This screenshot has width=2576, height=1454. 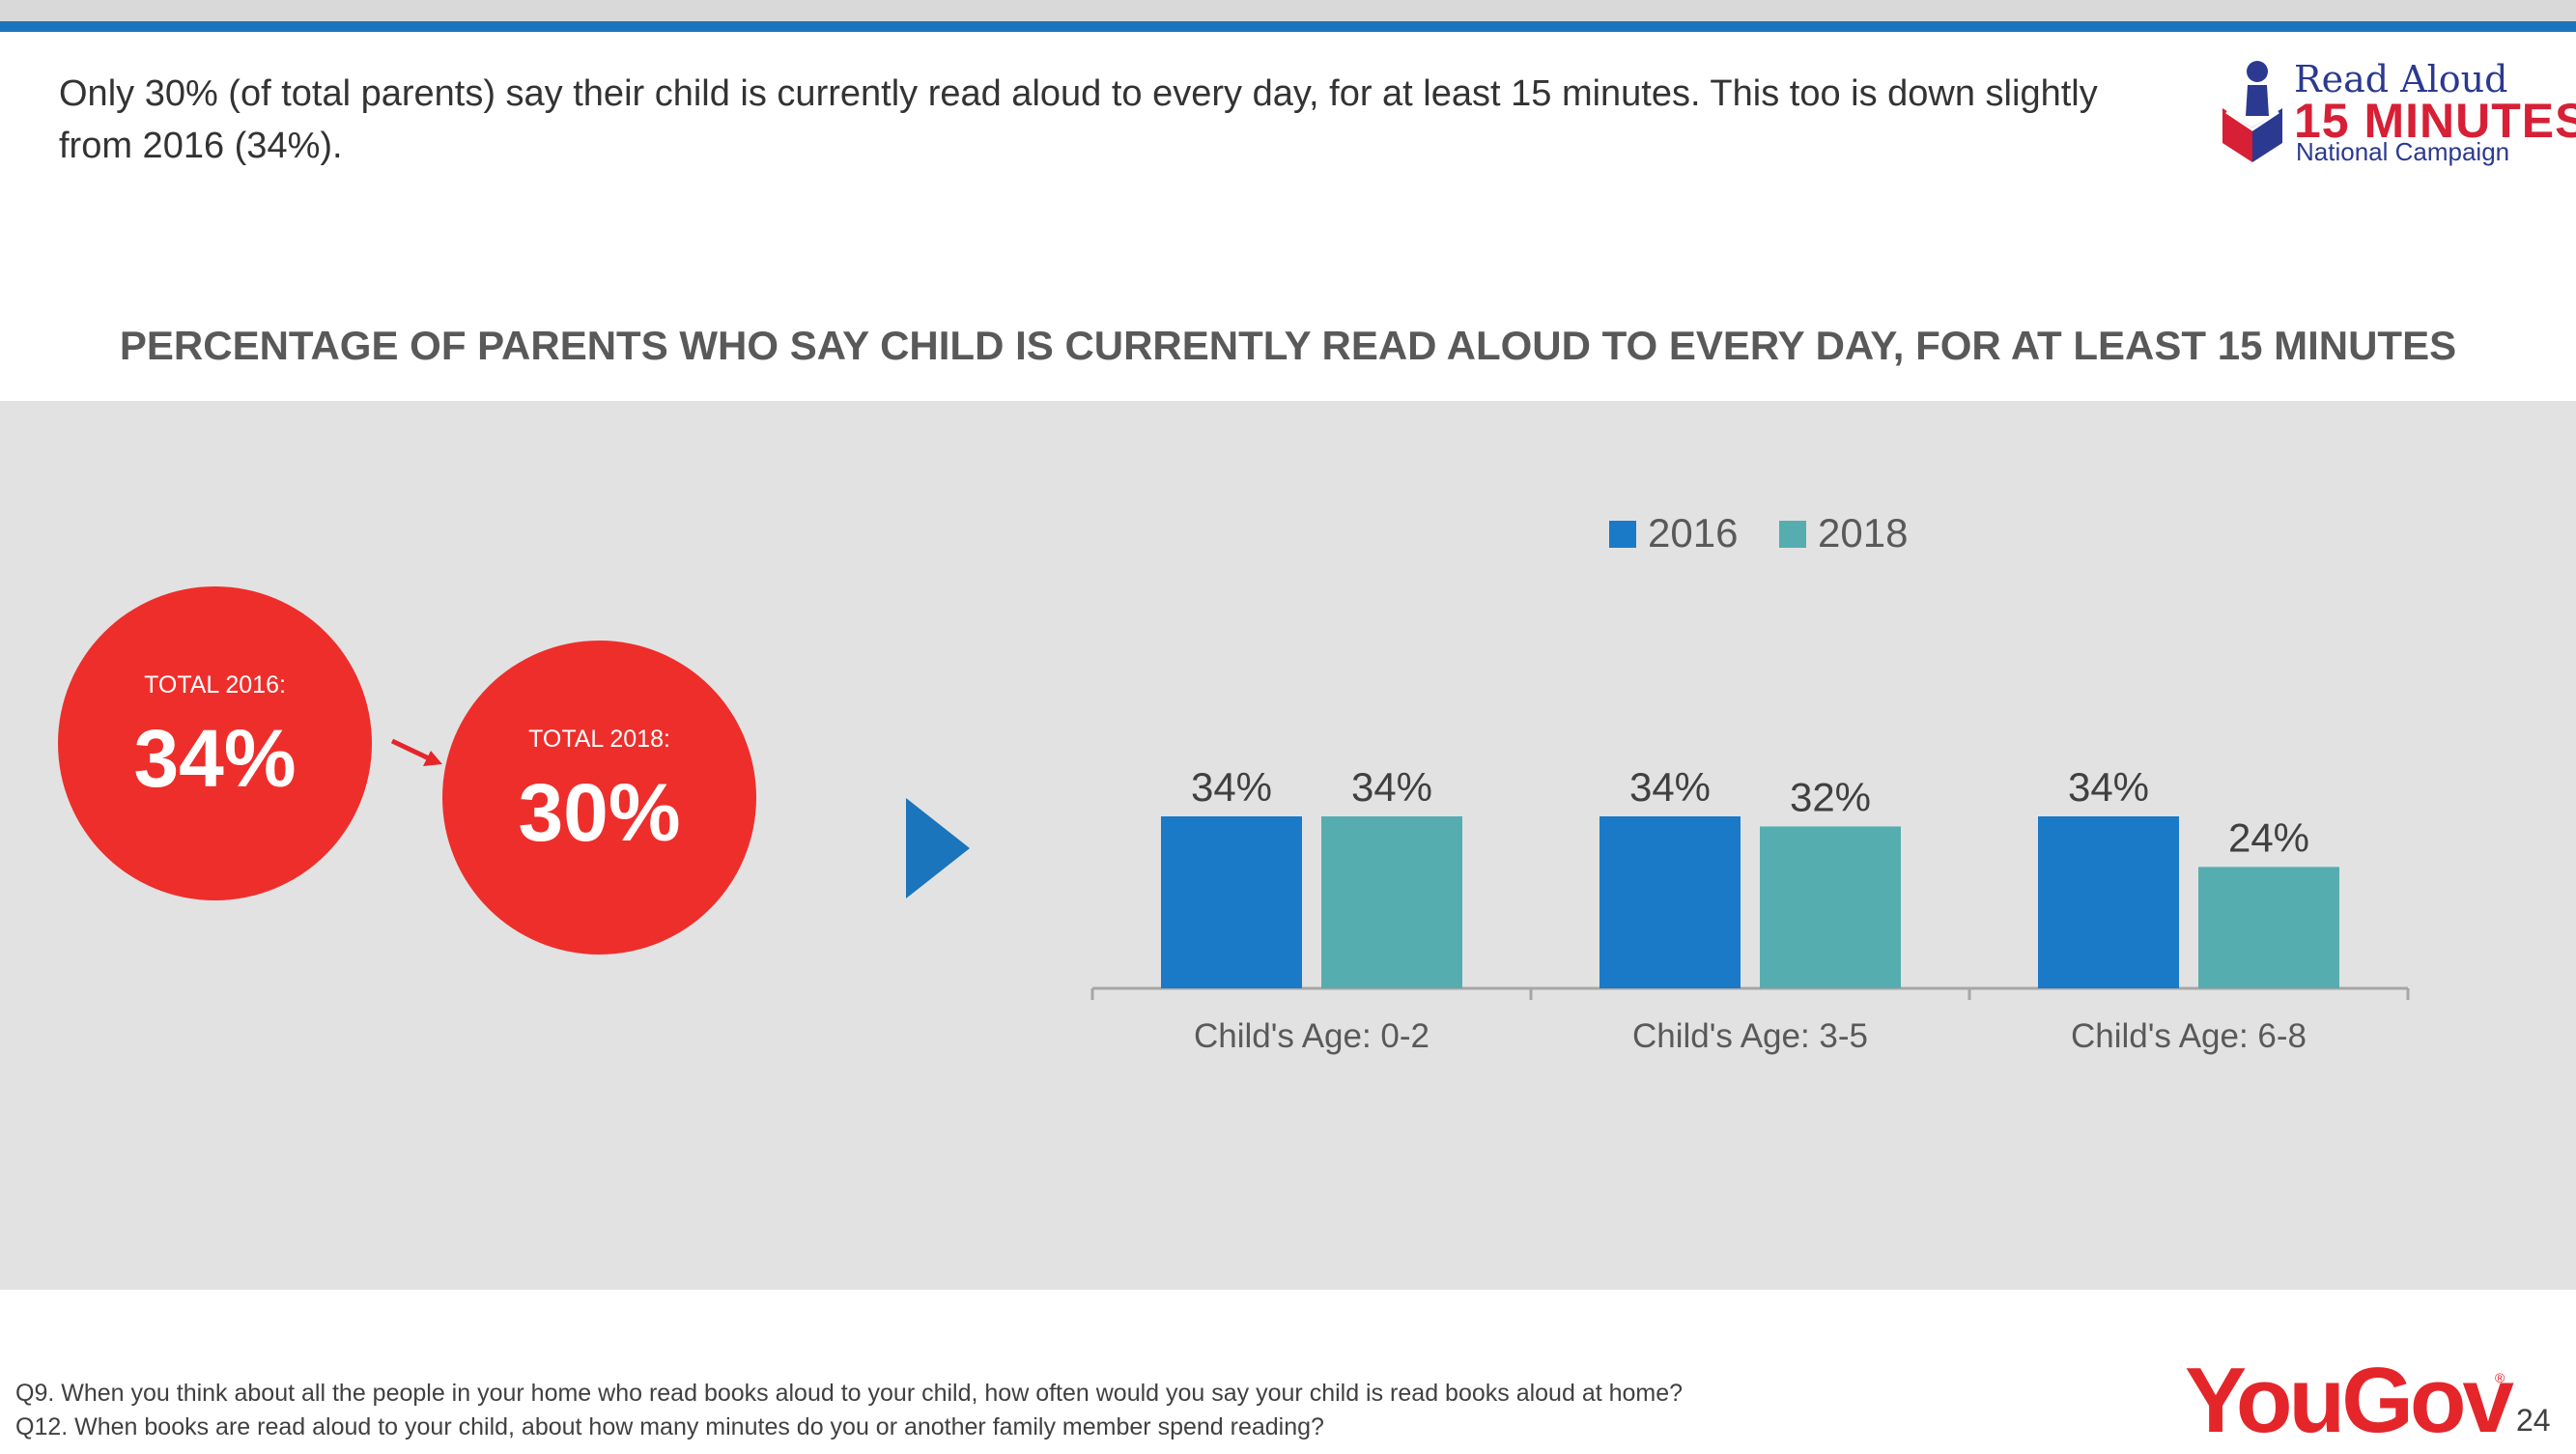 I want to click on total-2018-value: 30%, so click(x=599, y=812).